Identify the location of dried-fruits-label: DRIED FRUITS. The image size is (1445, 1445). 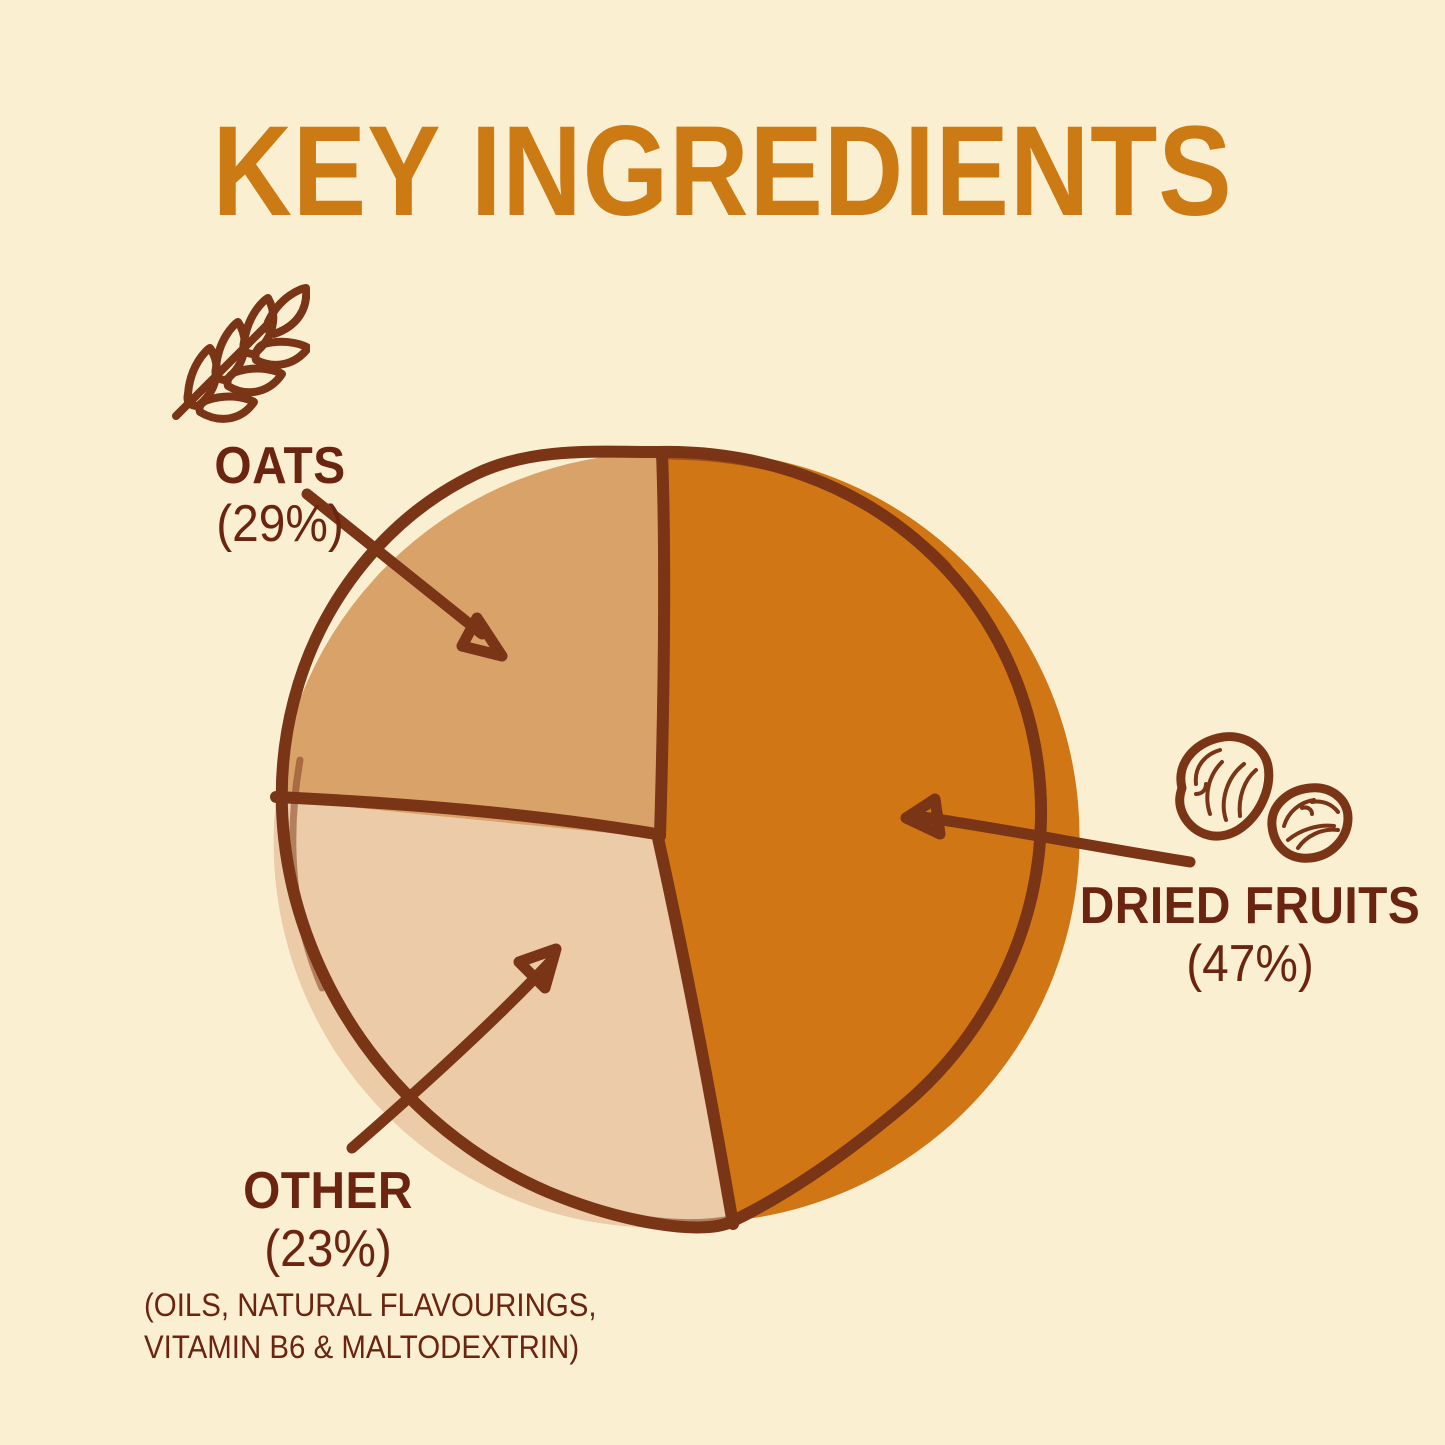
(1250, 906).